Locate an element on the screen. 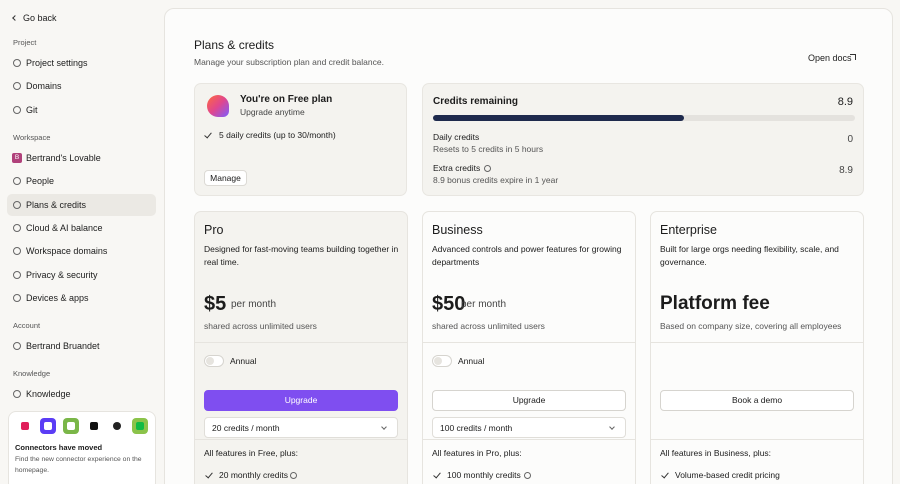 The height and width of the screenshot is (484, 900). credits-bar is located at coordinates (644, 118).